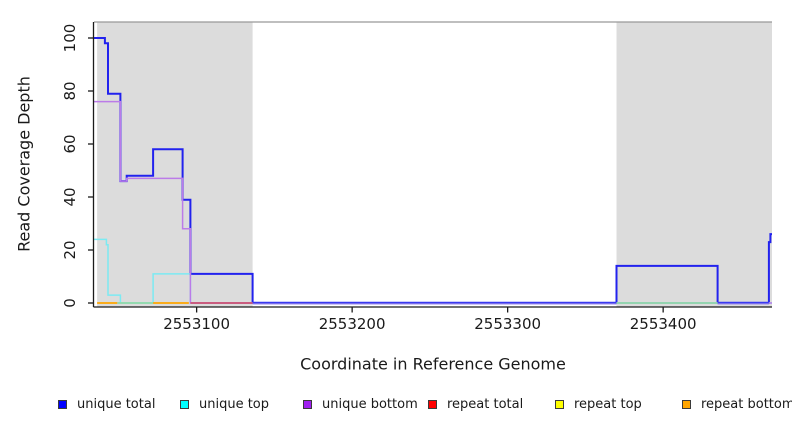  Describe the element at coordinates (70, 38) in the screenshot. I see `y-tick-label: 100` at that location.